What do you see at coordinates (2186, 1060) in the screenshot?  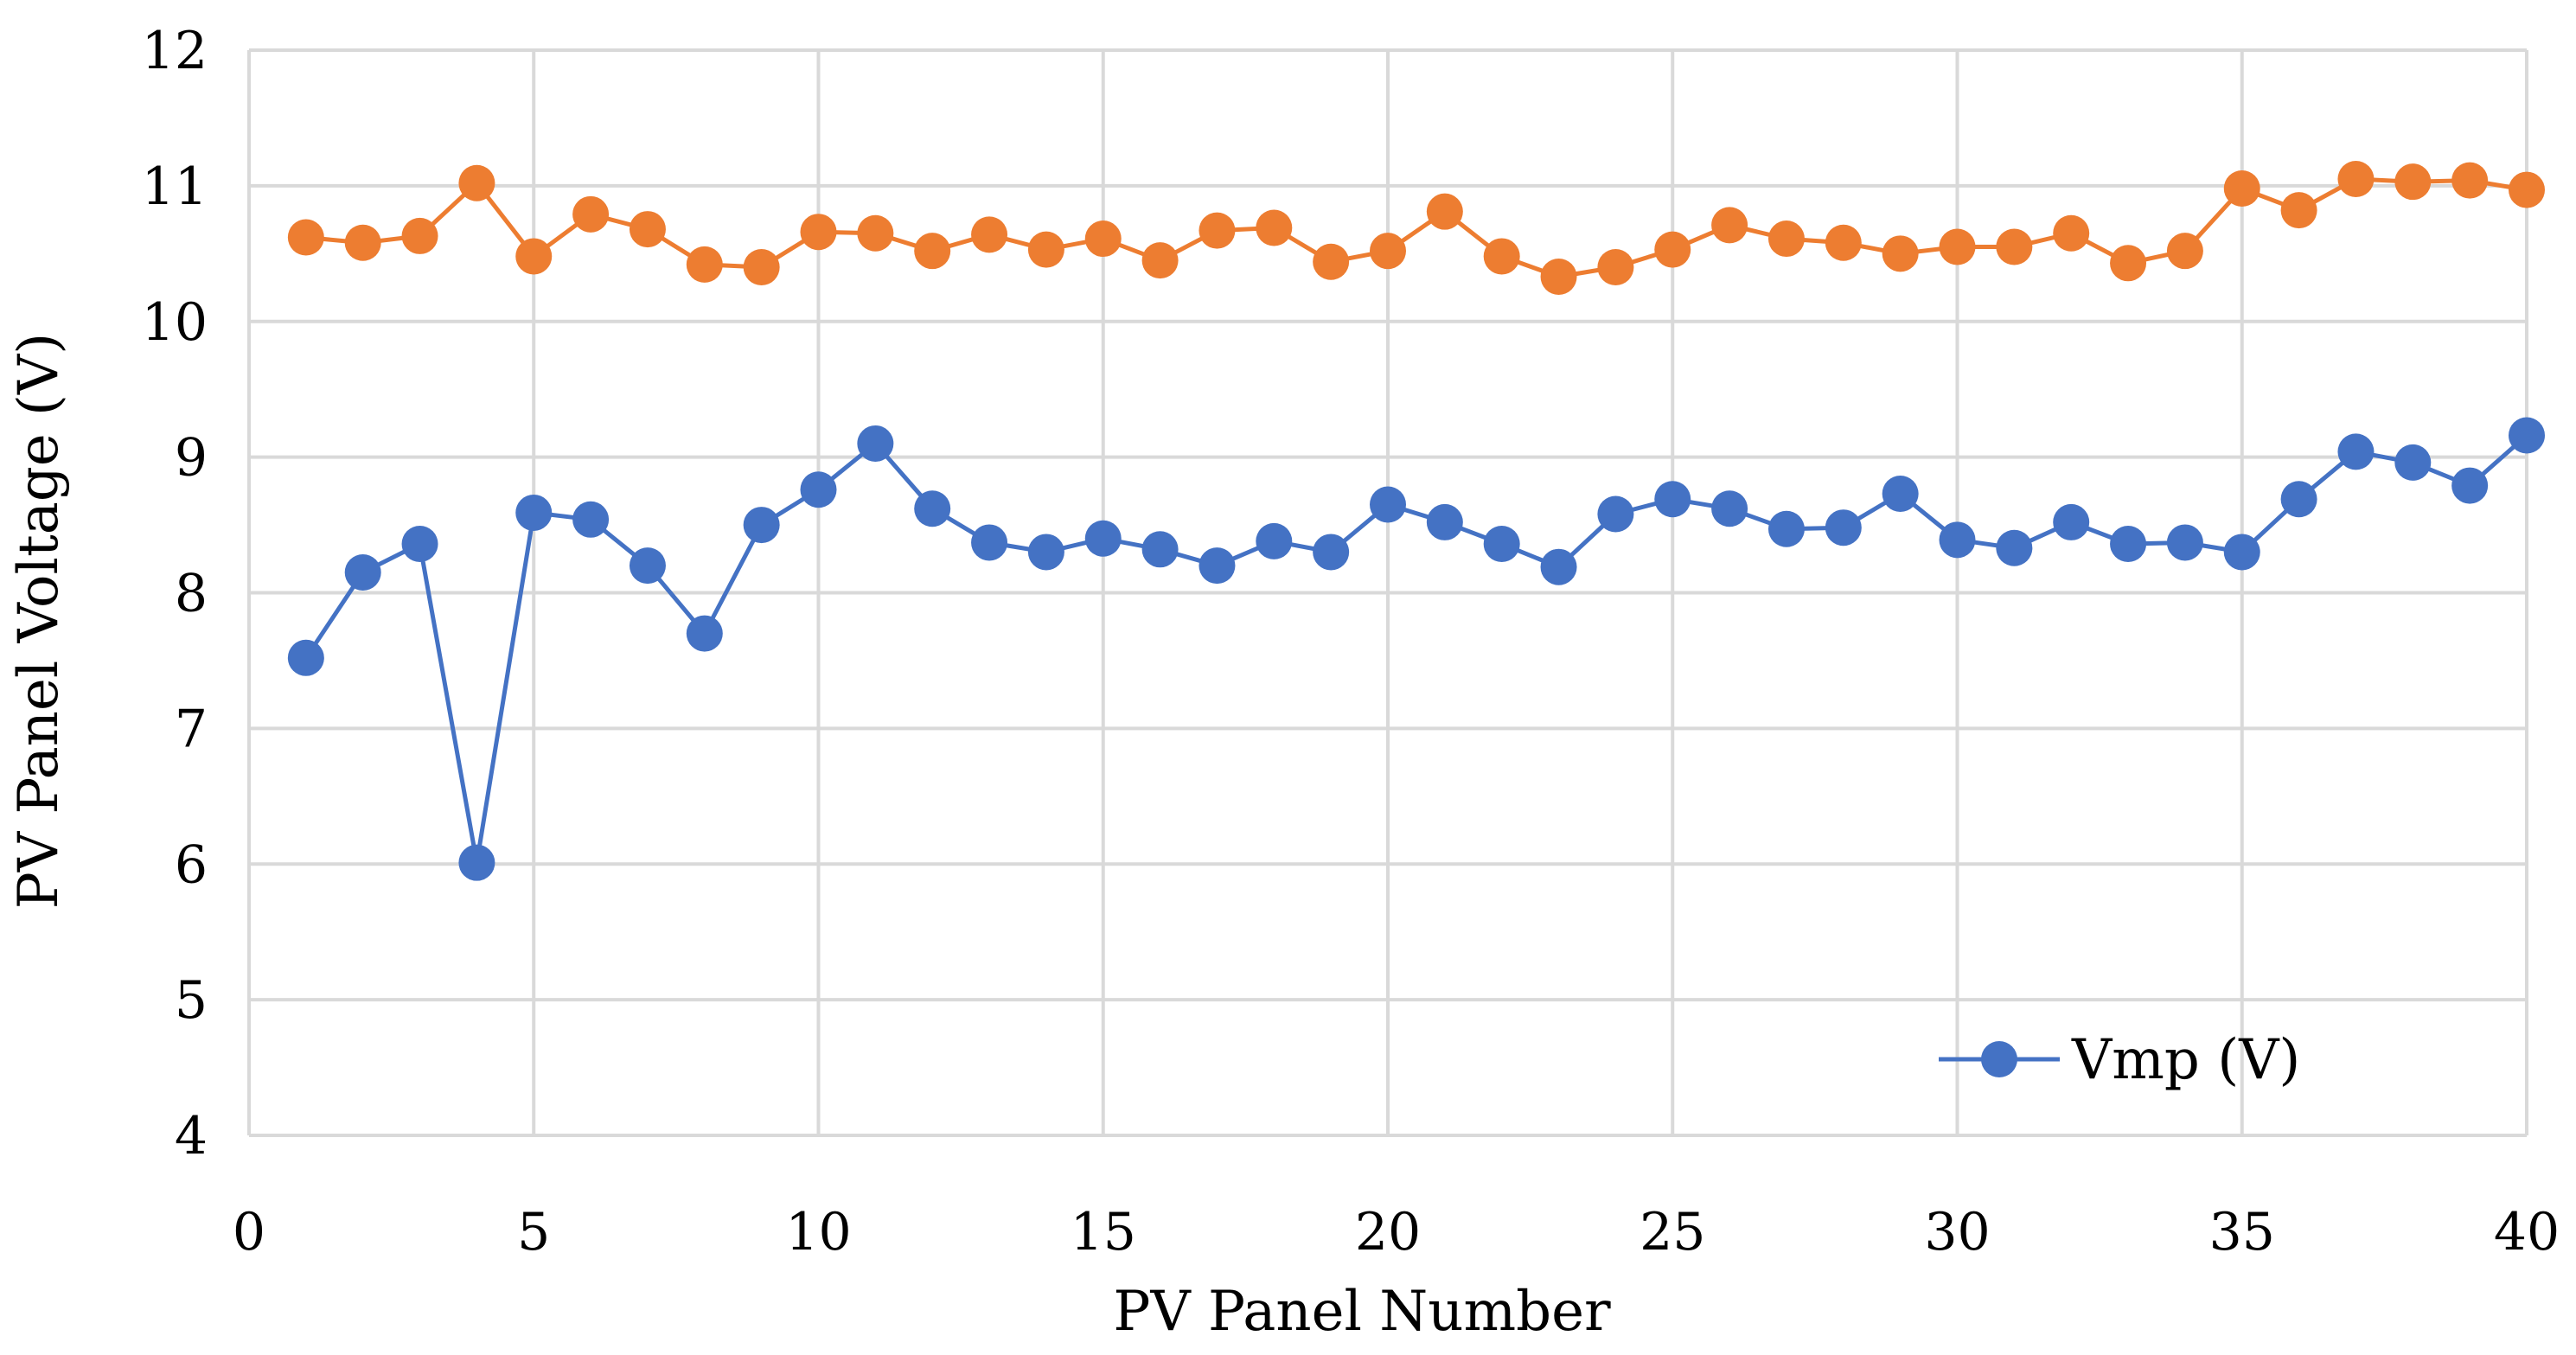 I see `legend-label: Vmp (V)` at bounding box center [2186, 1060].